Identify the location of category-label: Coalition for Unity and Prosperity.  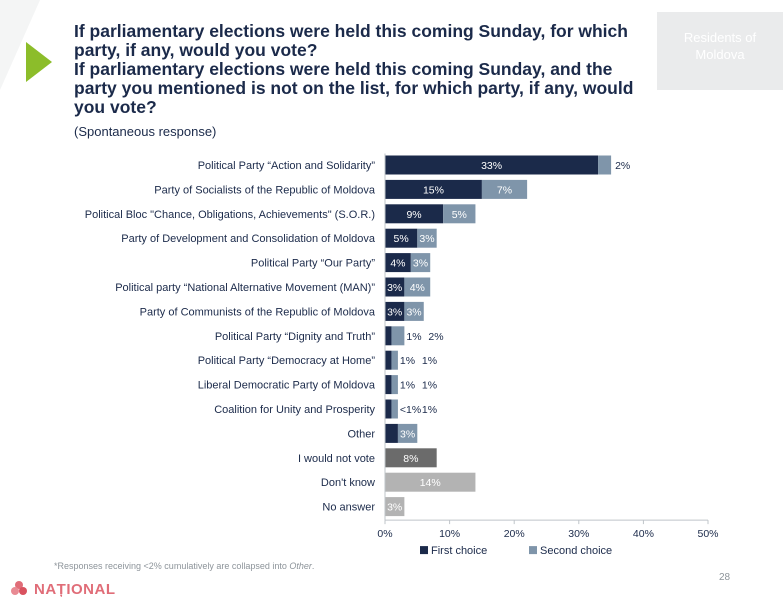
(294, 410).